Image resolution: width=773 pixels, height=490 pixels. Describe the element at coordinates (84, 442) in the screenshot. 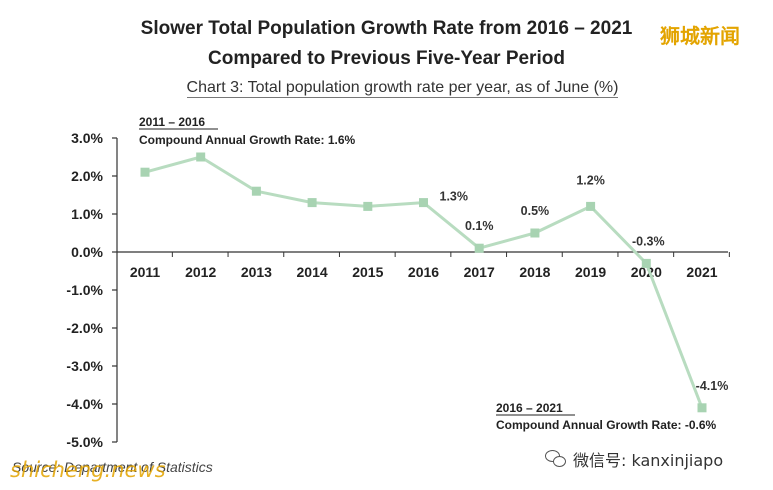

I see `y-tick-label: -5.0%` at that location.